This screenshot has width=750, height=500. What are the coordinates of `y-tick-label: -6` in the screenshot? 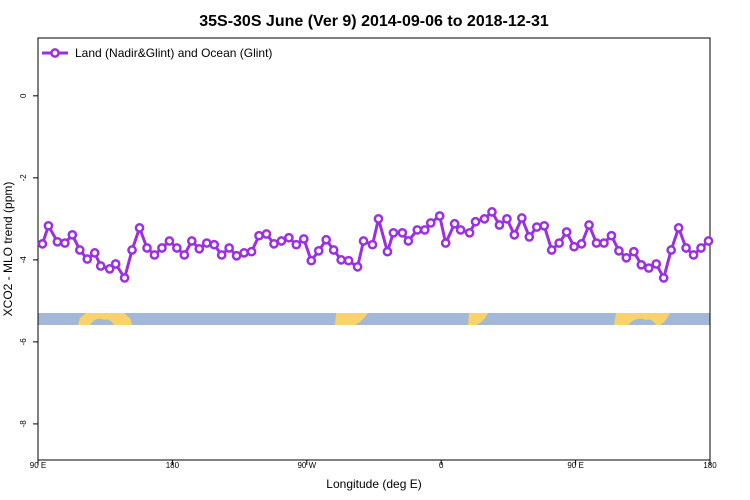 It's located at (23, 342).